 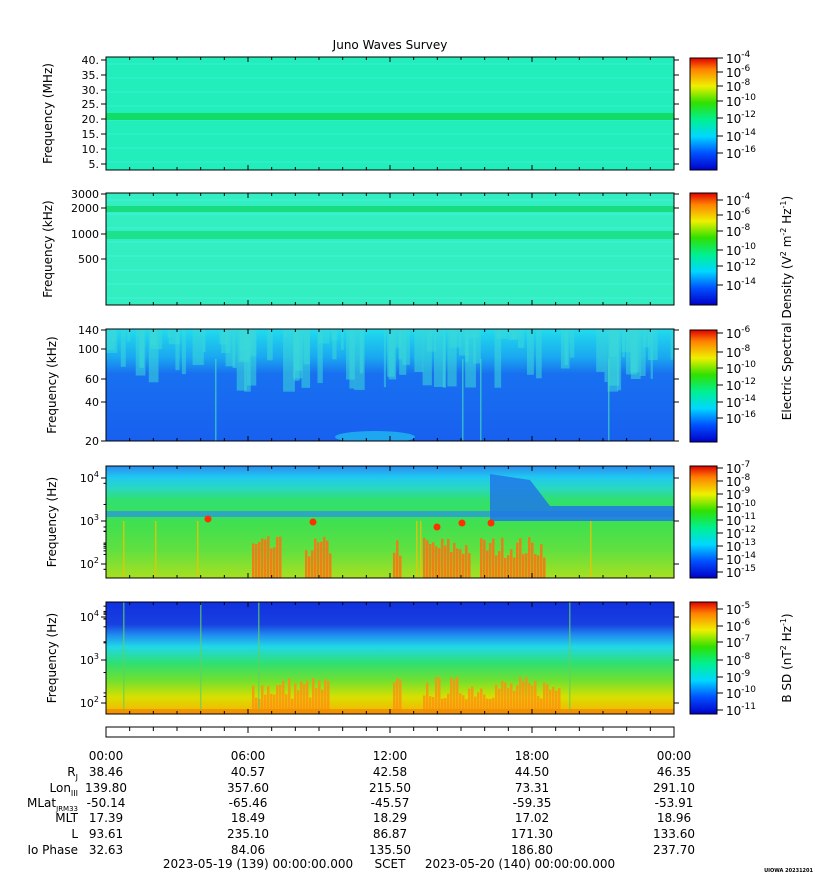 What do you see at coordinates (674, 772) in the screenshot?
I see `ephemeris-value: 46.35` at bounding box center [674, 772].